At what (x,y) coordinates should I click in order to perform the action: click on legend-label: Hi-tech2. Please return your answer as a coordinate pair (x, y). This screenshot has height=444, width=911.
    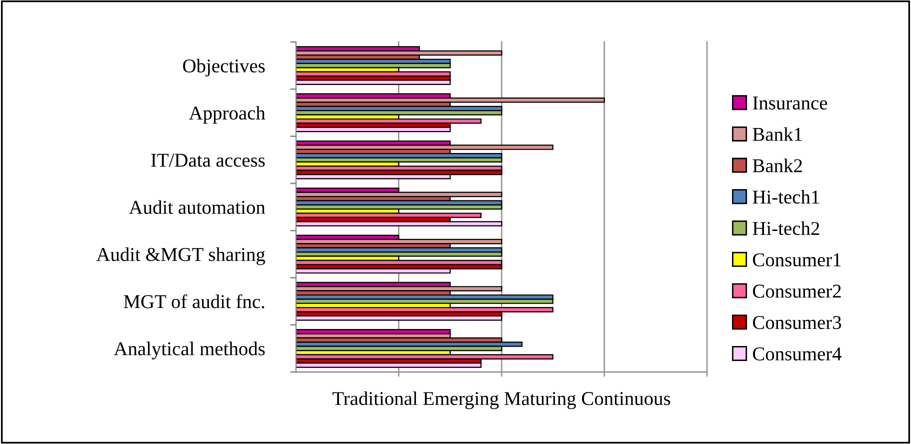
    Looking at the image, I should click on (786, 228).